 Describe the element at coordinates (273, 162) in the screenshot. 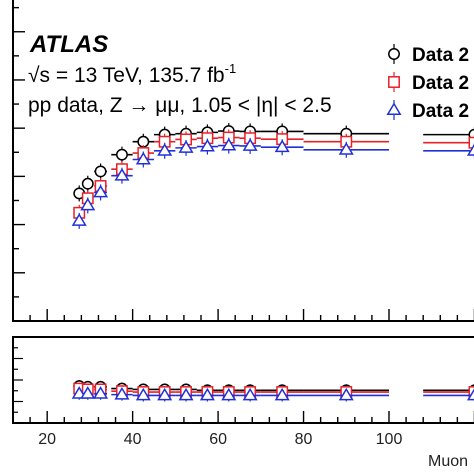

I see `upper-series-circle` at that location.